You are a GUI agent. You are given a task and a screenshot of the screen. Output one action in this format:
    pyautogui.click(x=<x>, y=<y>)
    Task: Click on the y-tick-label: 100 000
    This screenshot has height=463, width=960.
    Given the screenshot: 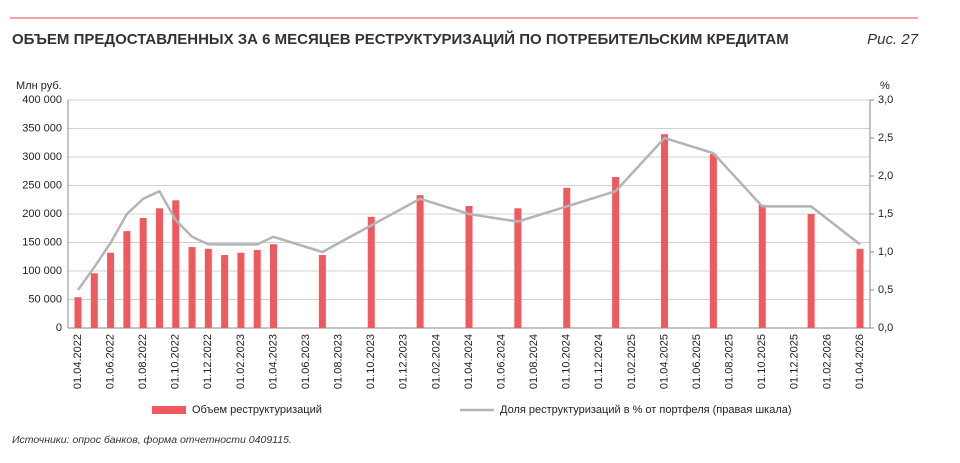 What is the action you would take?
    pyautogui.click(x=42, y=271)
    